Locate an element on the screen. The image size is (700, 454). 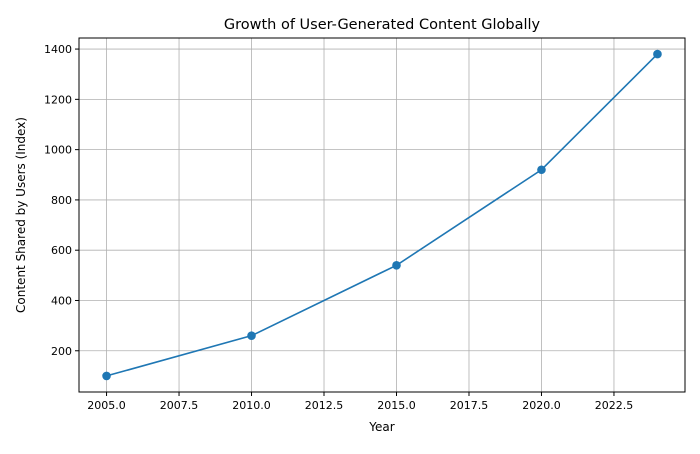
x-tick-label: 2022.5 is located at coordinates (614, 405).